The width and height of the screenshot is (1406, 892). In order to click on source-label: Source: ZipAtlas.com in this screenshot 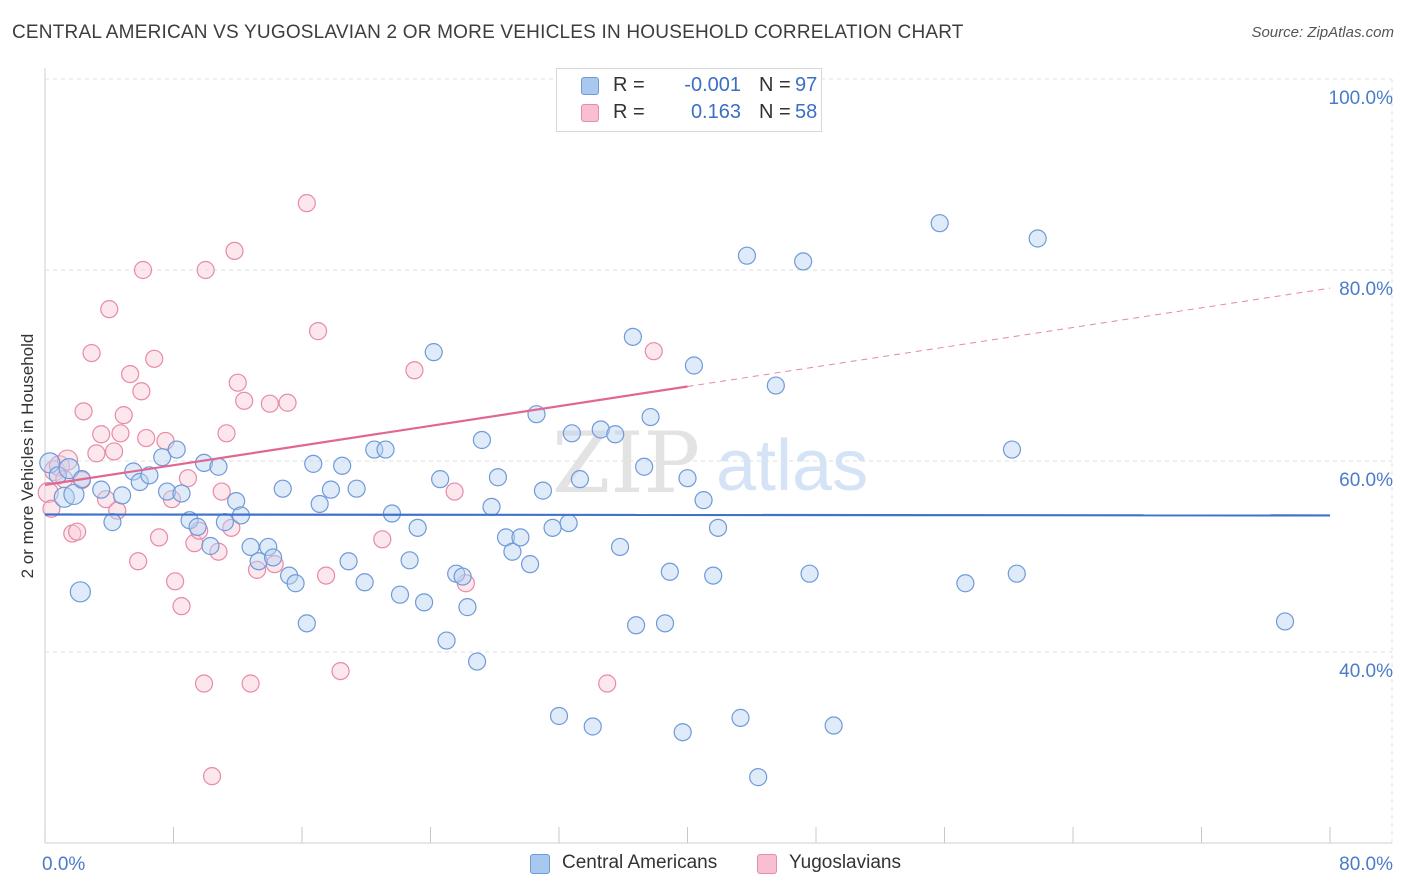, I will do `click(1322, 32)`.